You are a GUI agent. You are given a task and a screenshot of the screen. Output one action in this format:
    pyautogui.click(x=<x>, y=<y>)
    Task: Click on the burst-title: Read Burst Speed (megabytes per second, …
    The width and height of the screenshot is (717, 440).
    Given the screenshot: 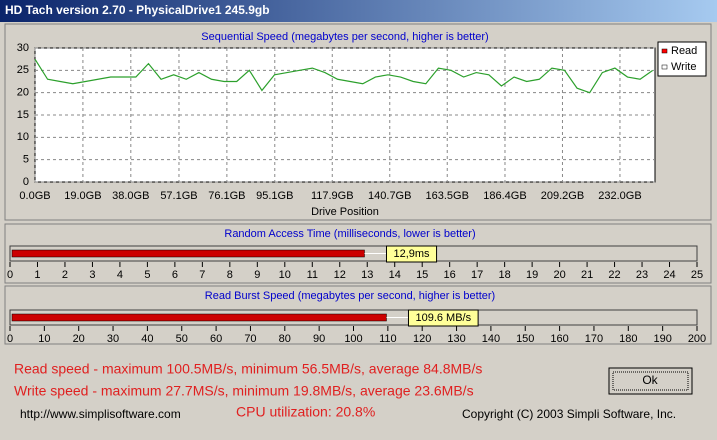 What is the action you would take?
    pyautogui.click(x=350, y=296)
    